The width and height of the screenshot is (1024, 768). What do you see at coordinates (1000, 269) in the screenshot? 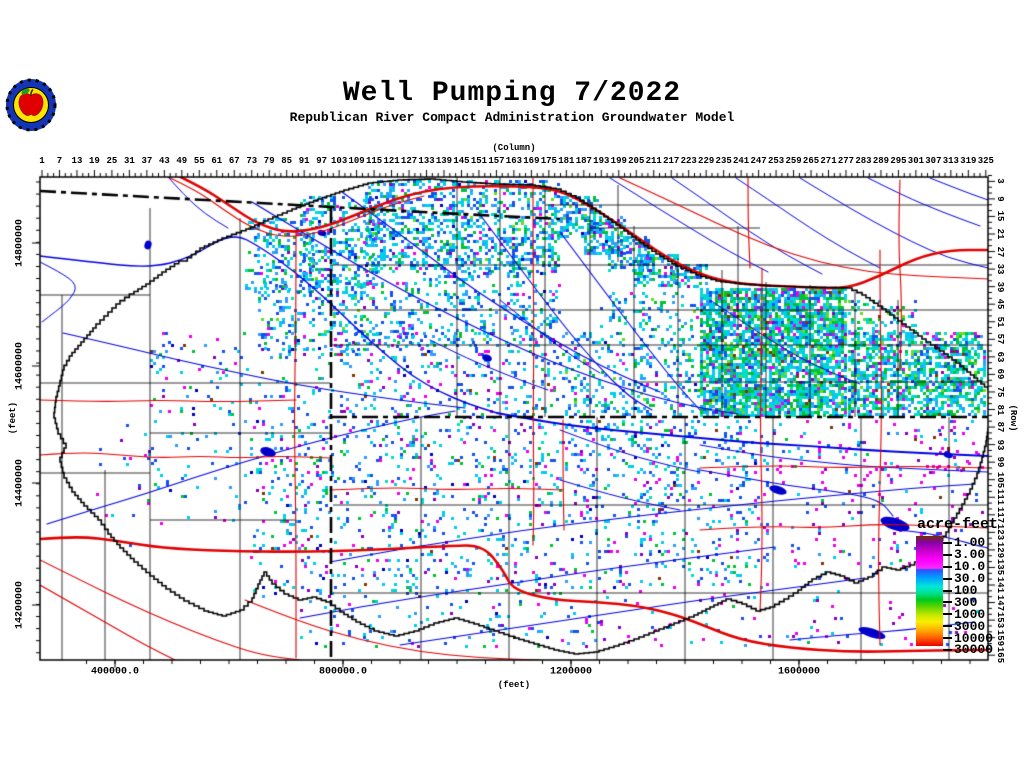
I see `row-tick-label: 33` at bounding box center [1000, 269].